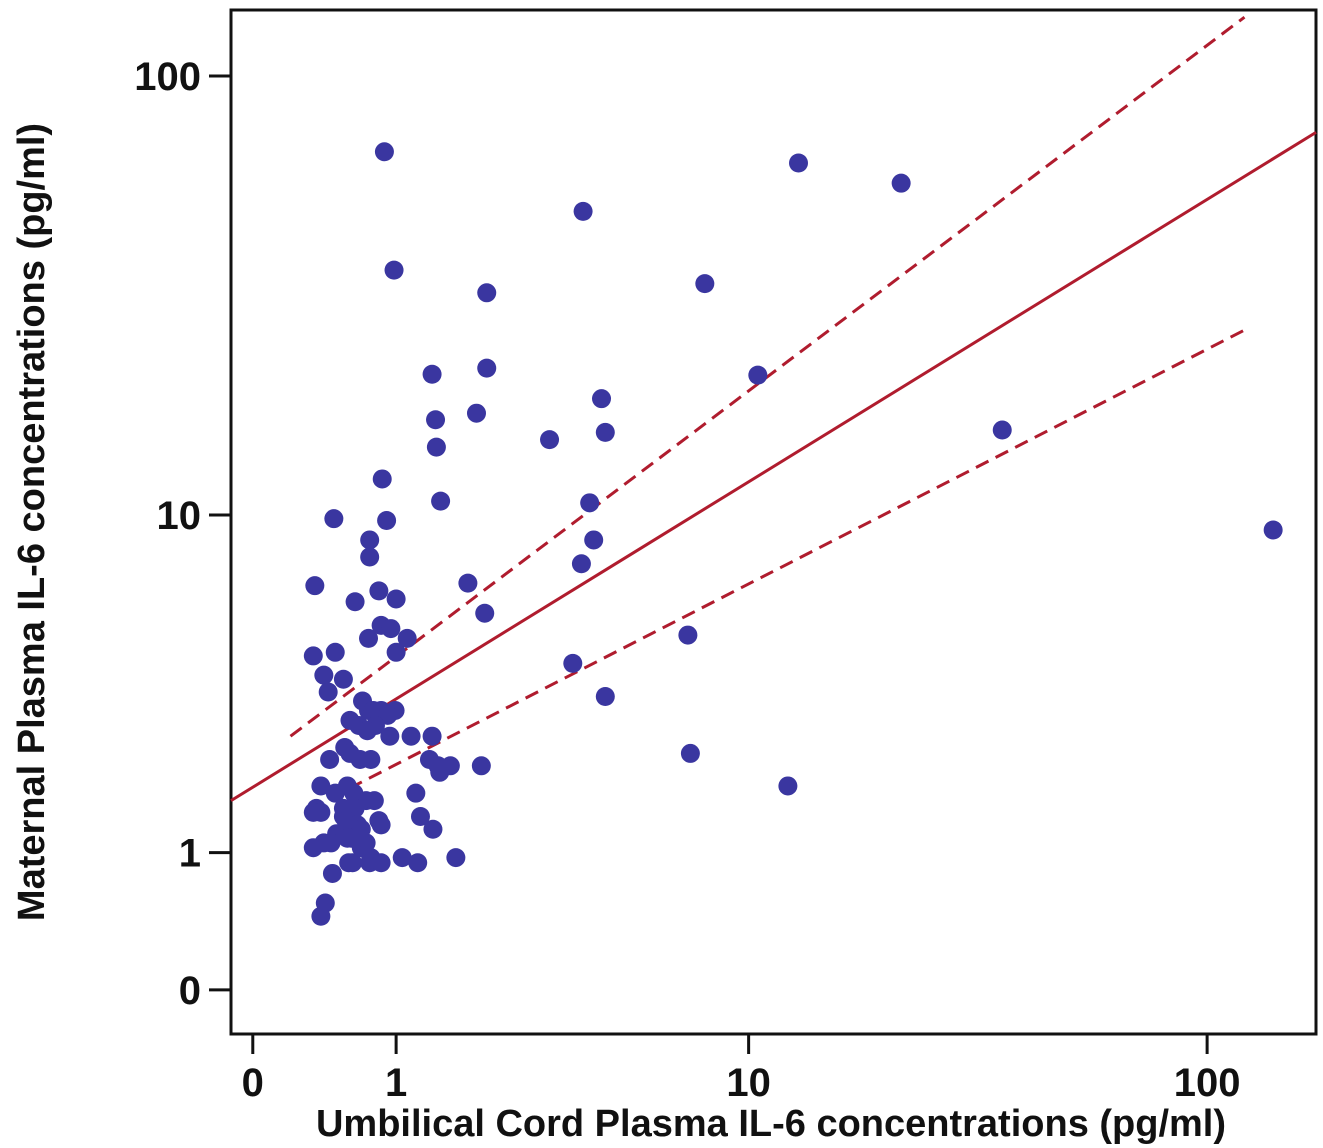 The height and width of the screenshot is (1148, 1323). Describe the element at coordinates (253, 1083) in the screenshot. I see `x-tick-label: 0` at that location.